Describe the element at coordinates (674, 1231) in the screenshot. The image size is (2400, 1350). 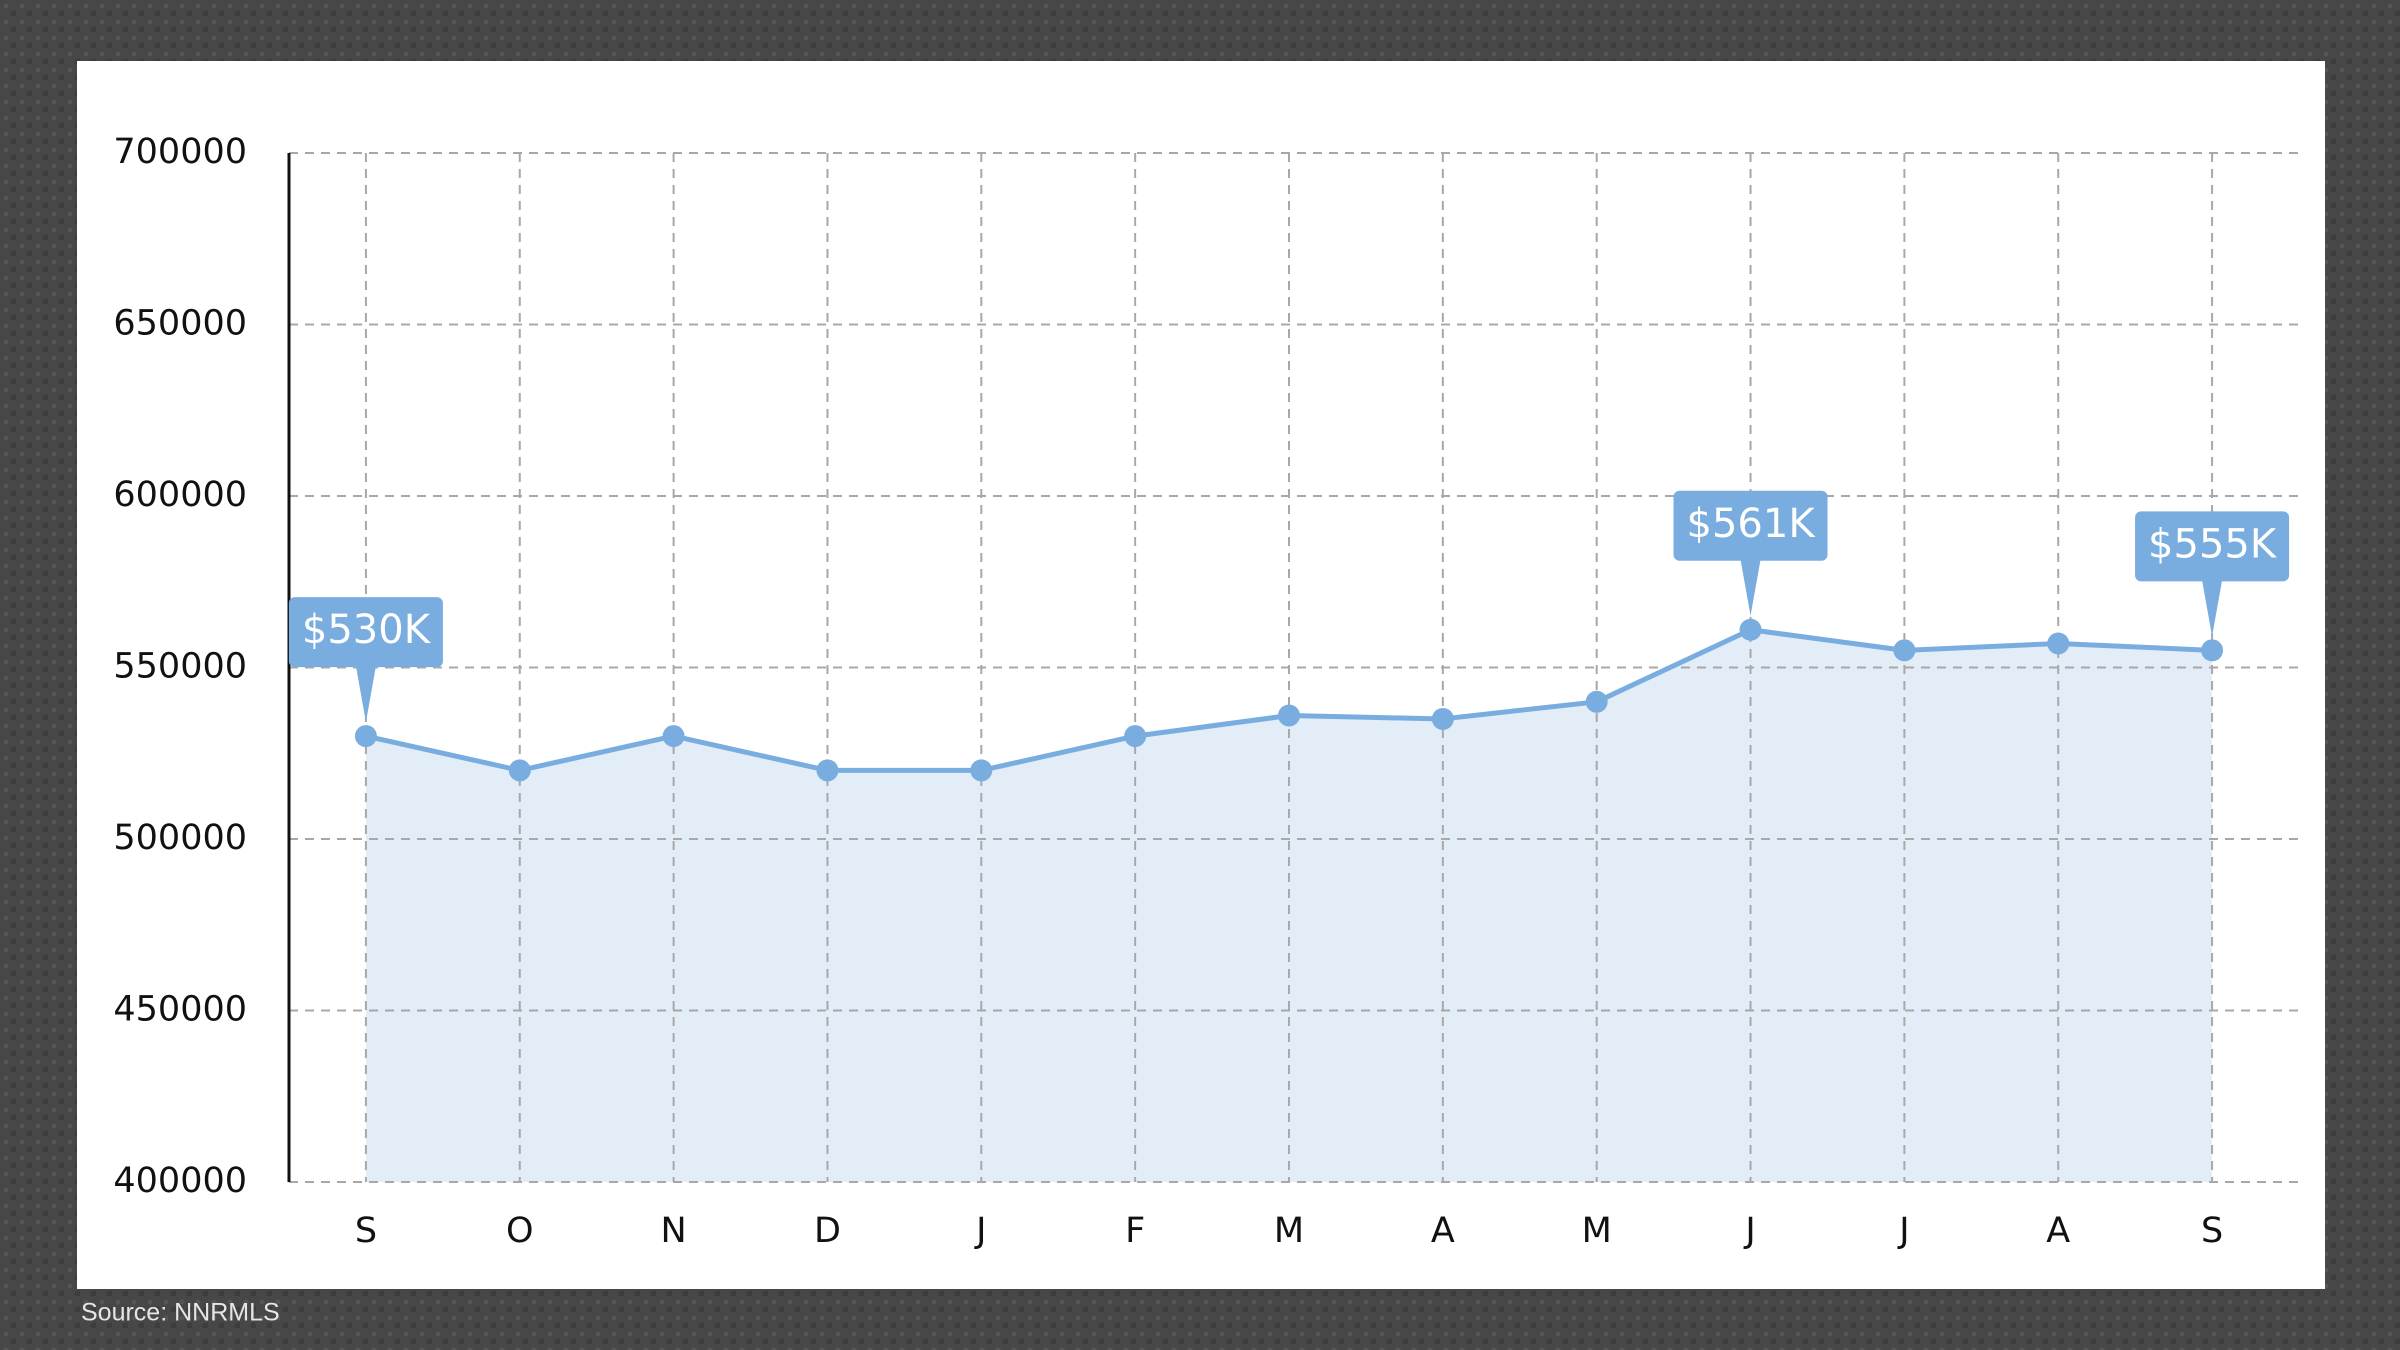
I see `x-tick-label: N` at that location.